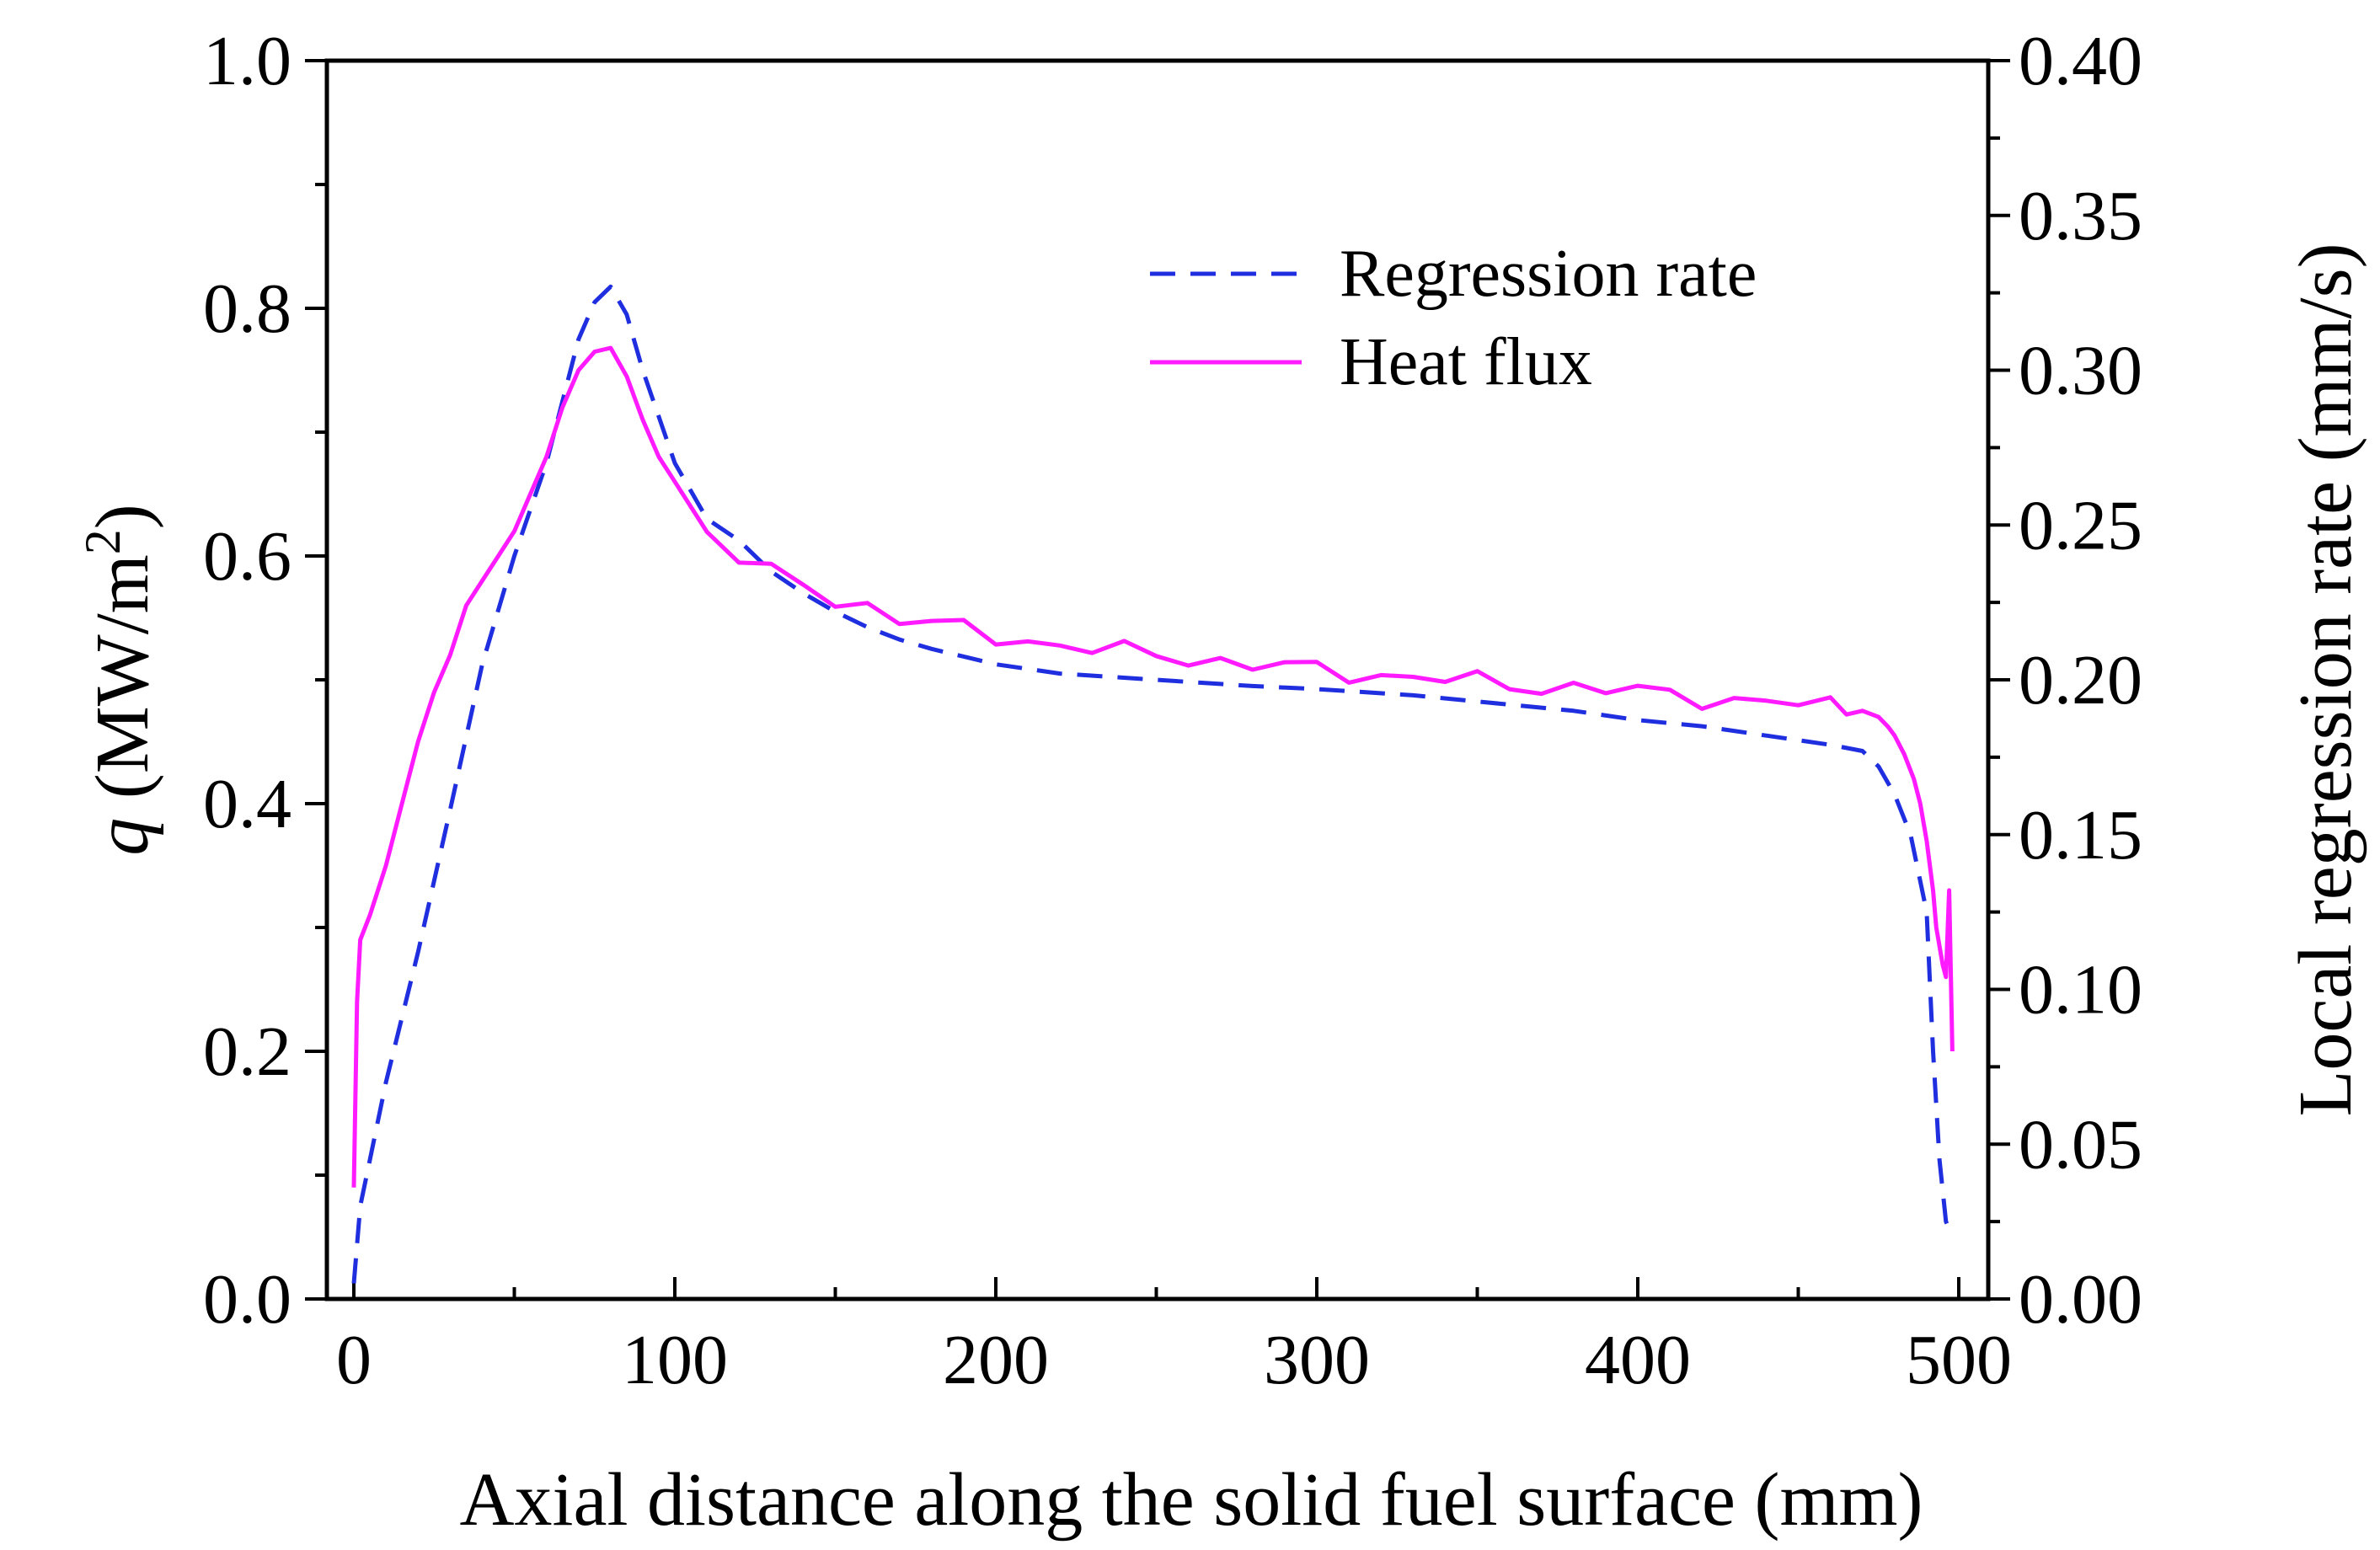 The height and width of the screenshot is (1550, 2380). I want to click on legend: Regression rate Heat flux, so click(1453, 318).